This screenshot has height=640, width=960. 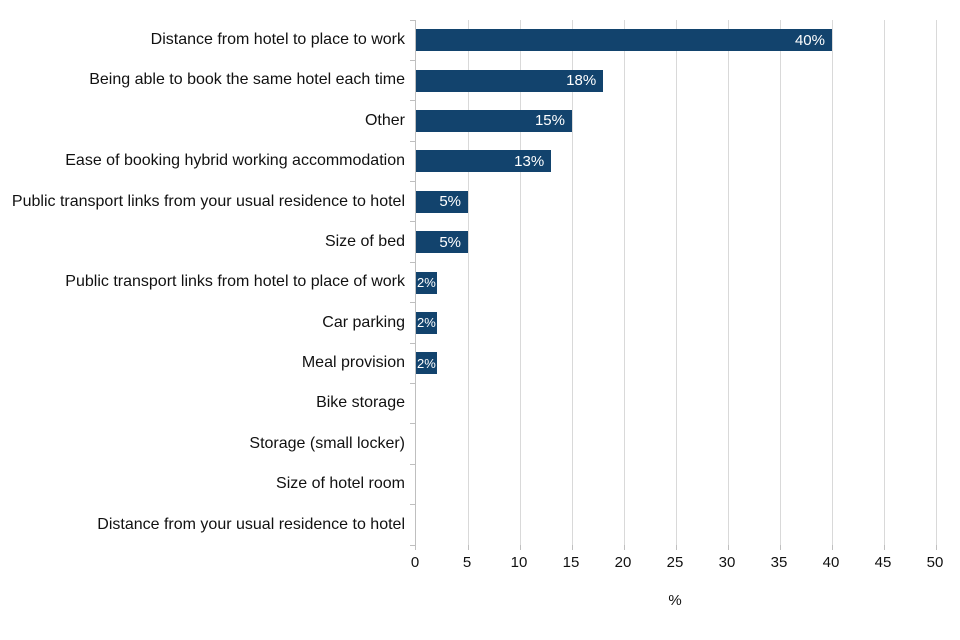 I want to click on x-axis-tick-label: 15, so click(x=571, y=562).